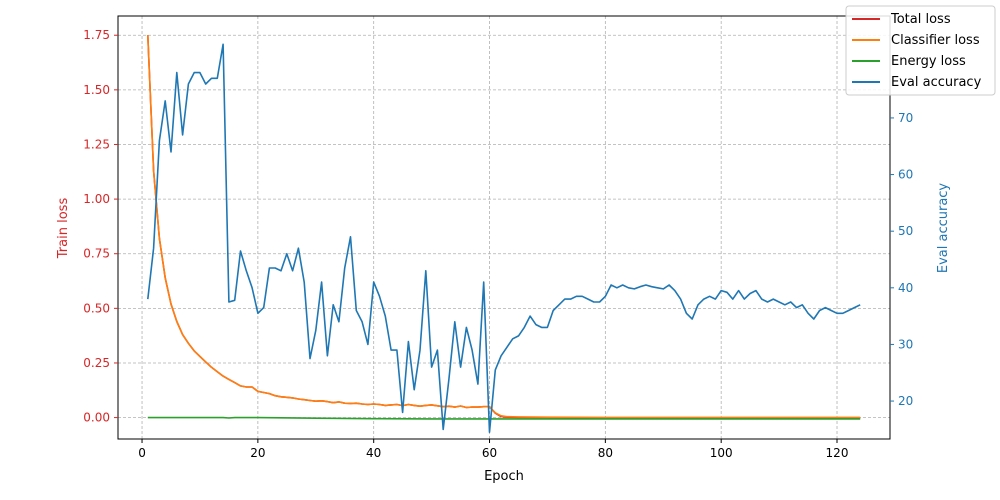 The image size is (1000, 500). I want to click on y-left-tick-label: 0.25, so click(96, 363).